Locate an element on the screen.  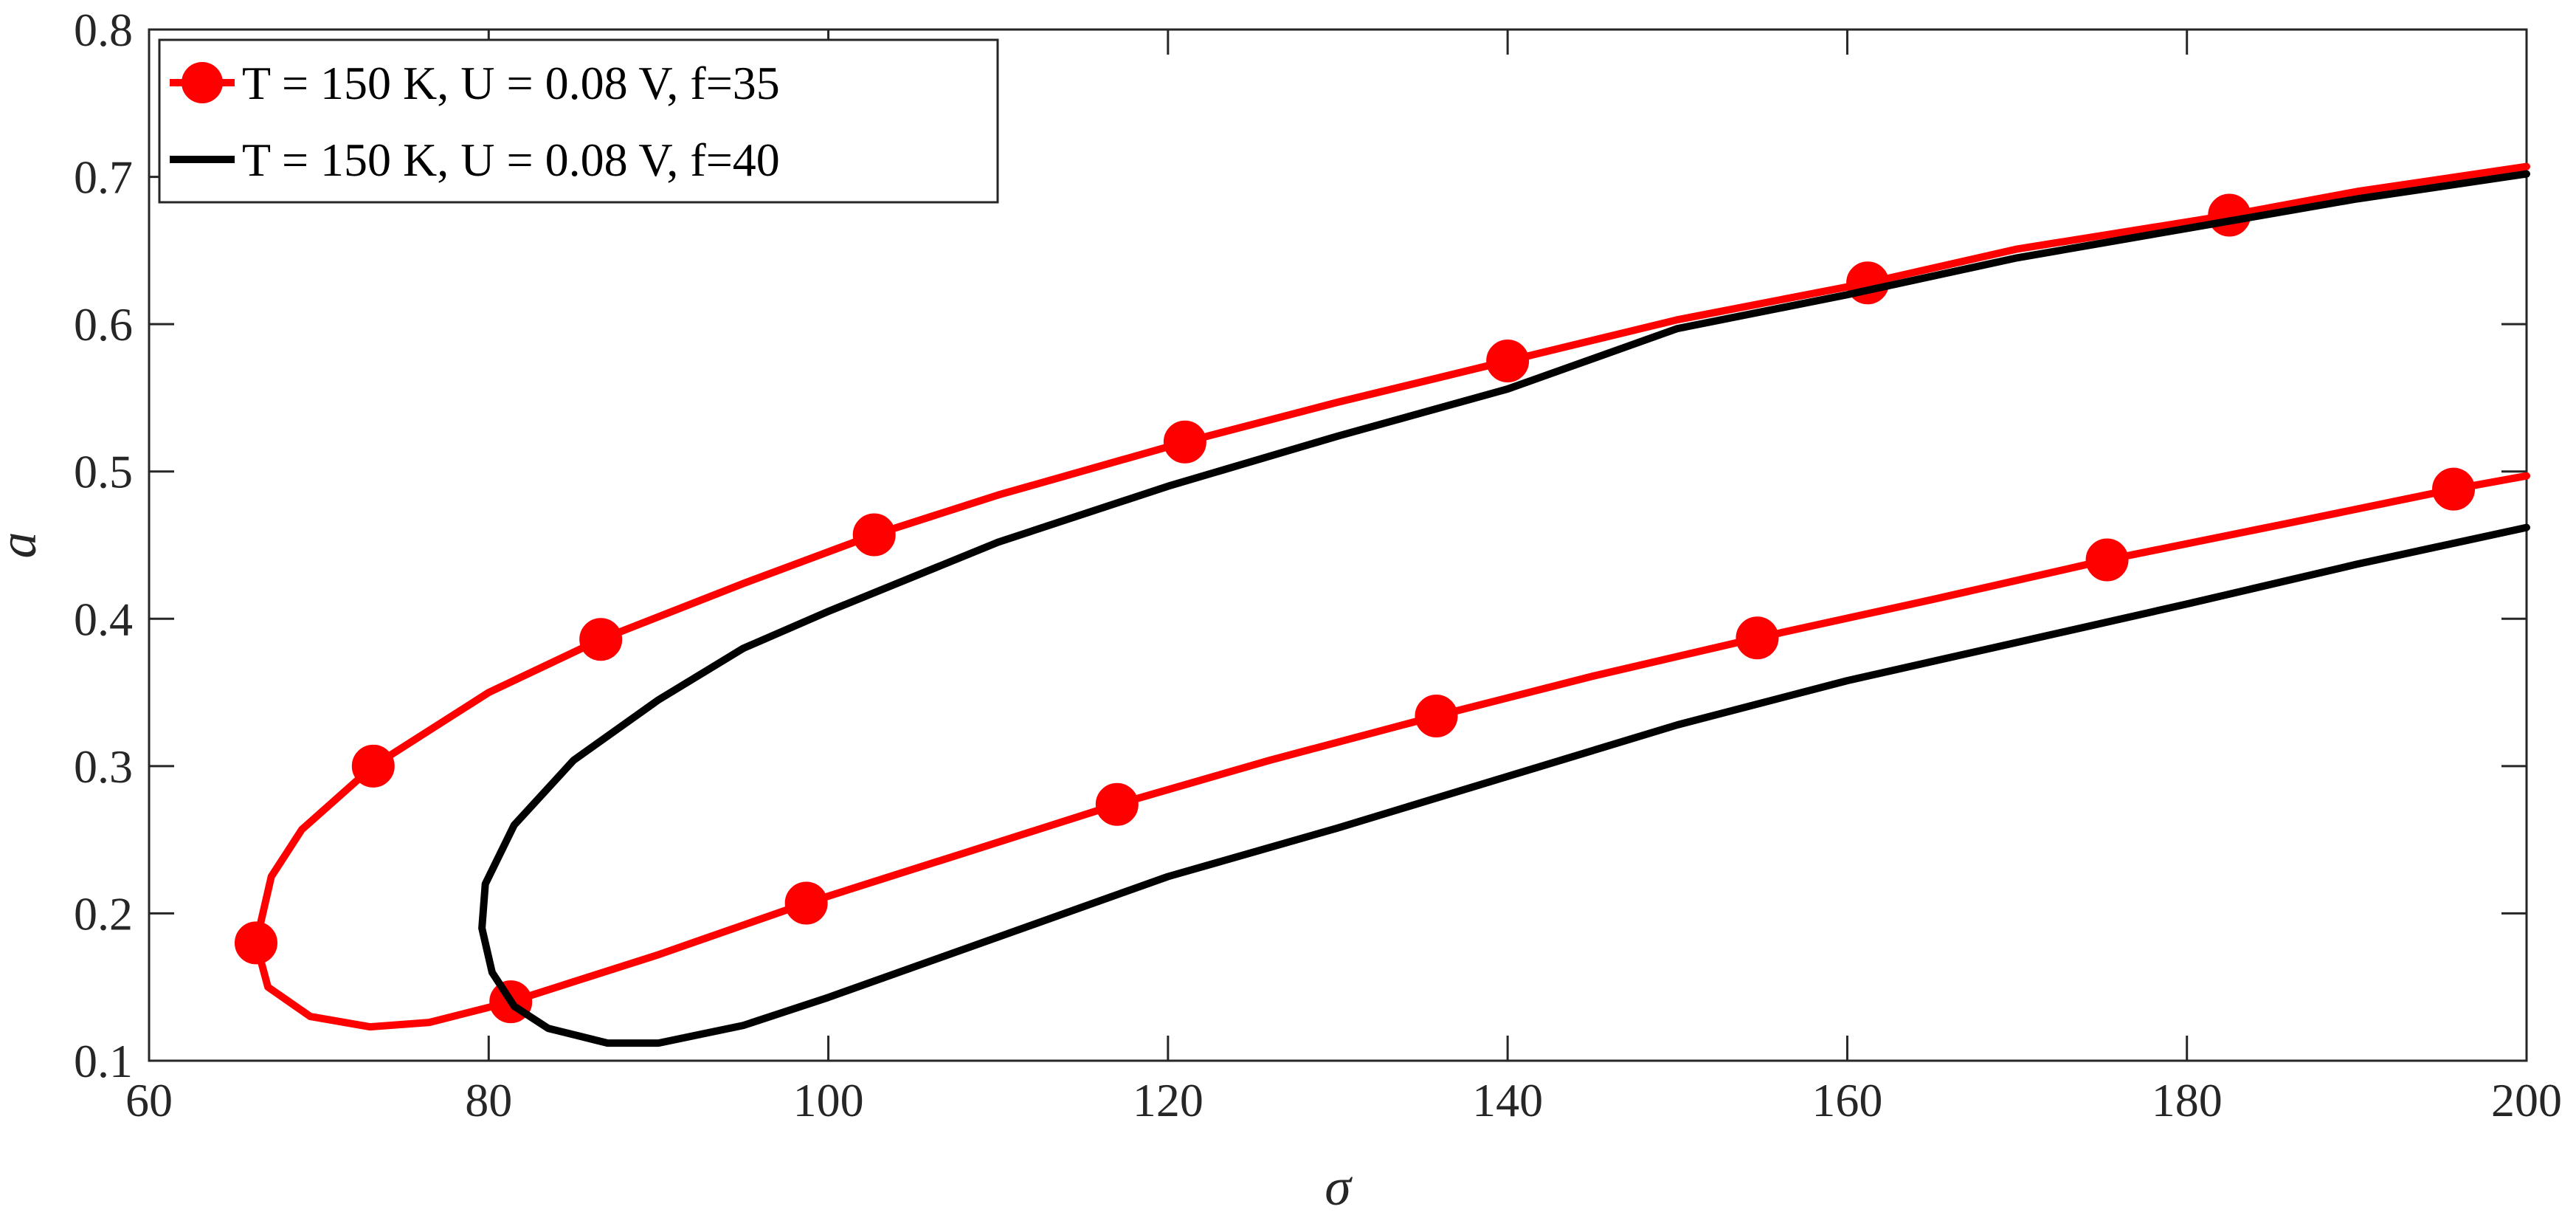
x-axis-label: σ is located at coordinates (1339, 1186).